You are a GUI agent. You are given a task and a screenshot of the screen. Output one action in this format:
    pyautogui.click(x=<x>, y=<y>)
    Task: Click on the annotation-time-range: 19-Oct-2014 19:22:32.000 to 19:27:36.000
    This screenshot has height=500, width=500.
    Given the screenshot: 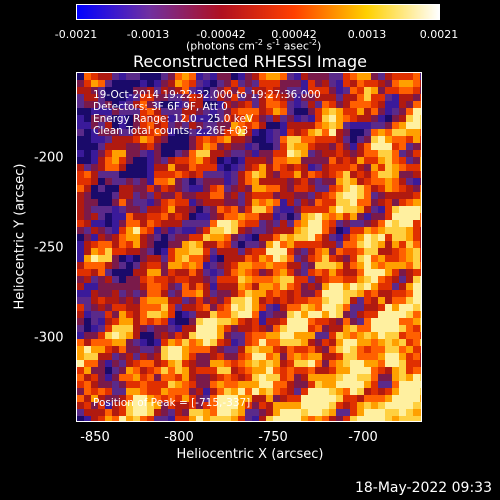 What is the action you would take?
    pyautogui.click(x=207, y=95)
    